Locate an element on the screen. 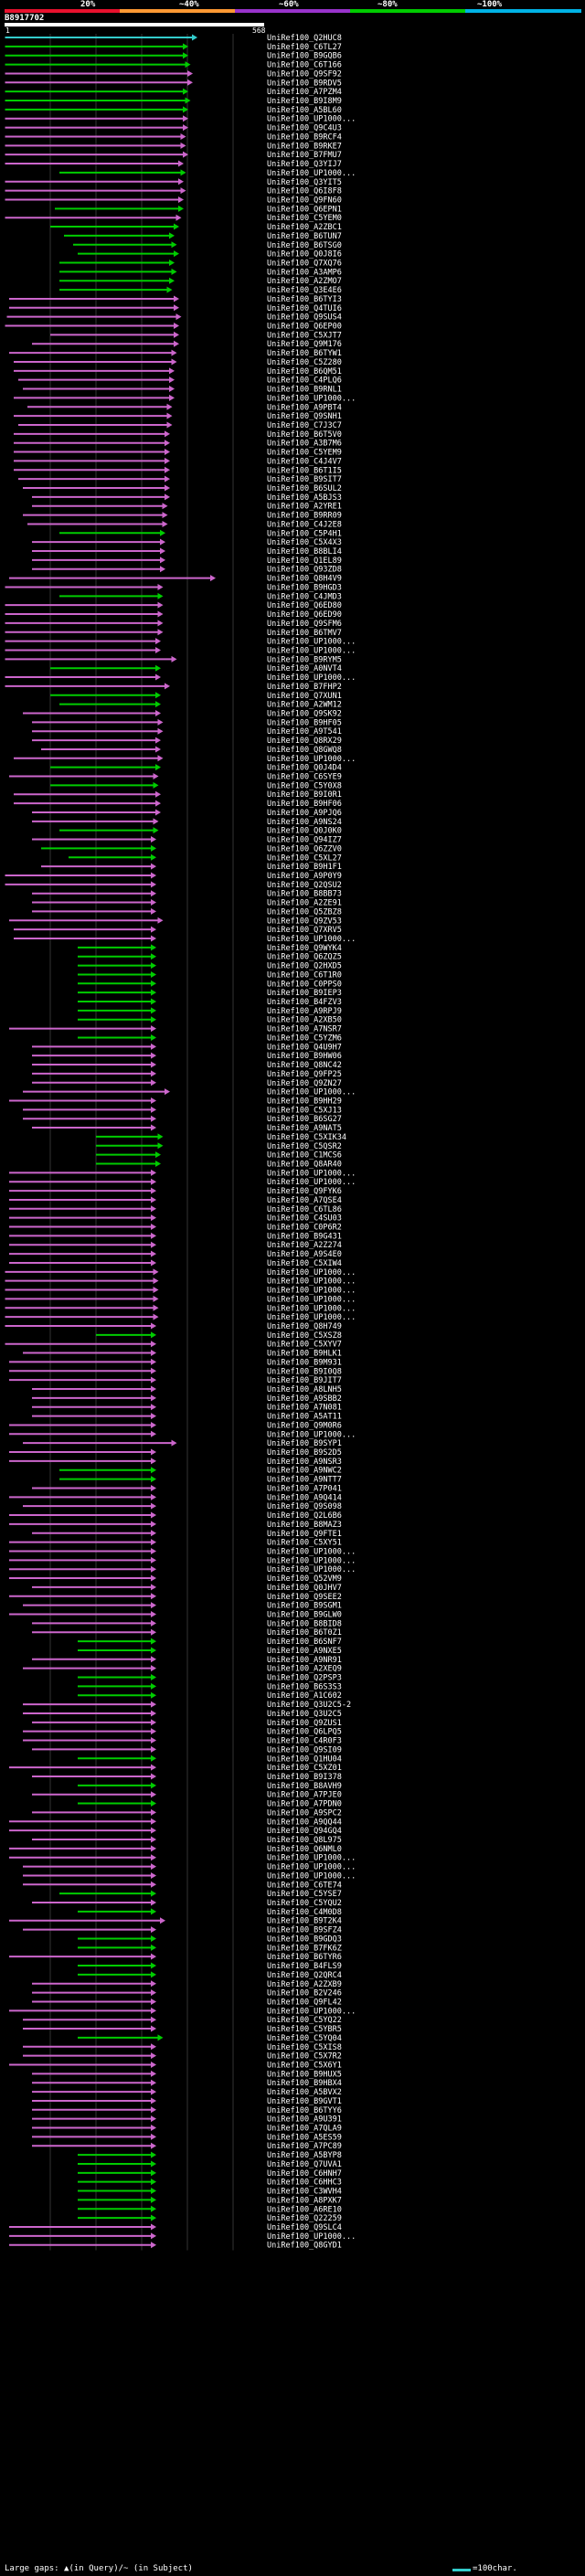 The image size is (585, 2576). hit-row: UniRef100_B9I0R1 is located at coordinates (178, 795).